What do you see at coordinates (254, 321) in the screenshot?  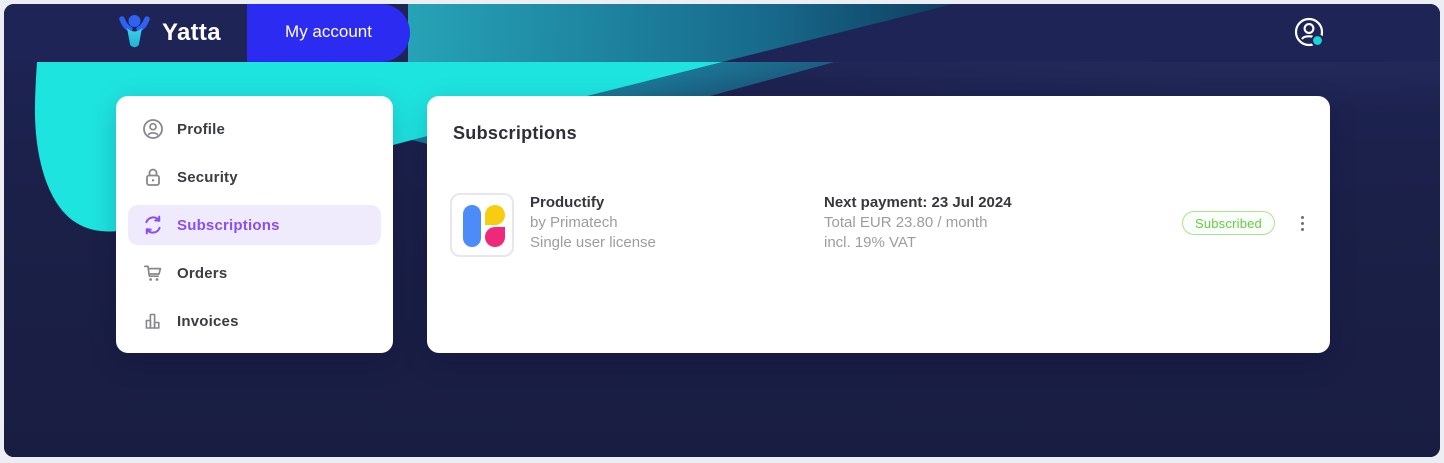 I see `sidebar-item-invoices: Invoices` at bounding box center [254, 321].